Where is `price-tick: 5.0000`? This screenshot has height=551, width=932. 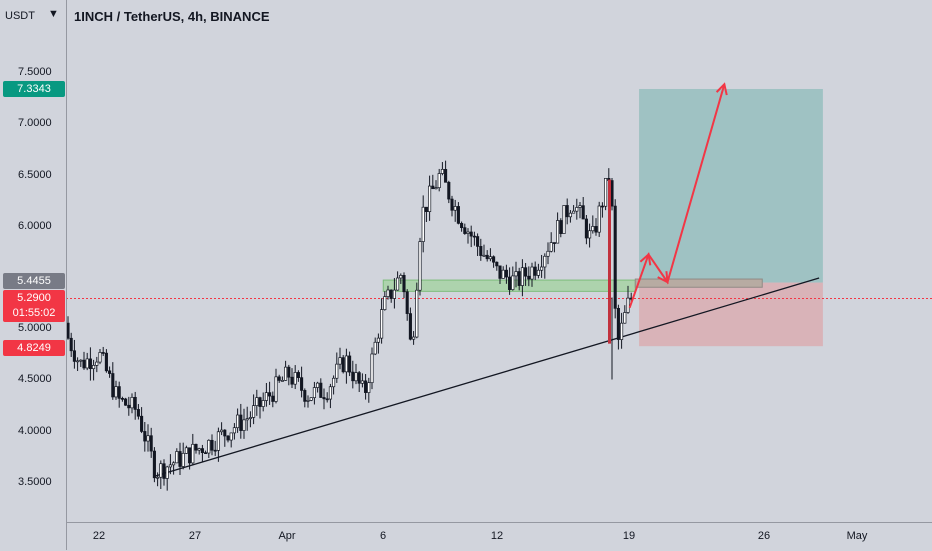
price-tick: 5.0000 is located at coordinates (35, 328).